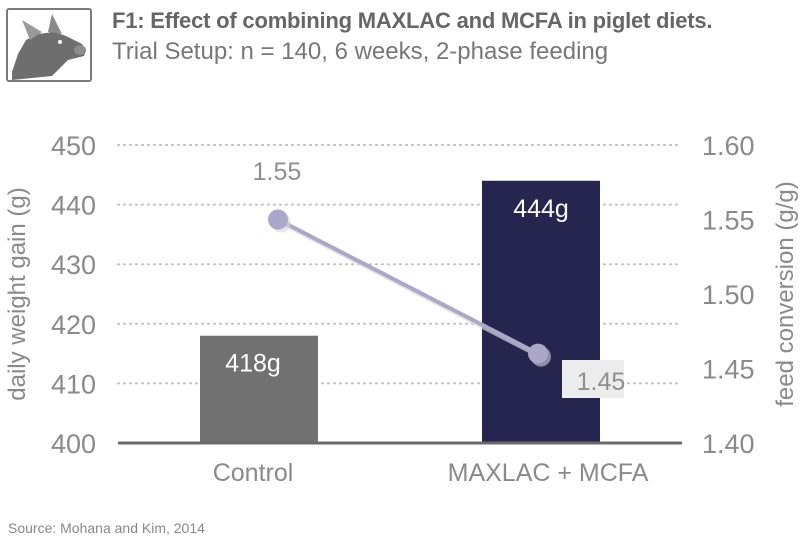 The height and width of the screenshot is (540, 800). I want to click on bar-maxlac-mcfa, so click(541, 311).